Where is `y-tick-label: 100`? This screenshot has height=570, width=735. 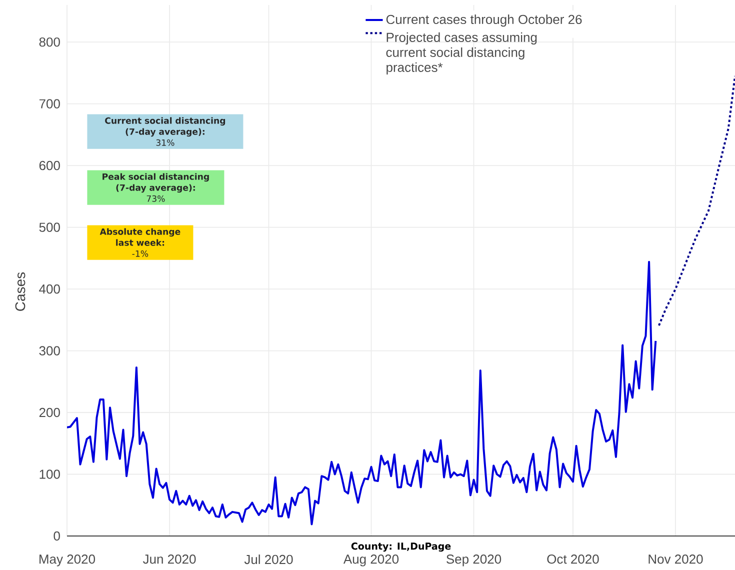 y-tick-label: 100 is located at coordinates (50, 474).